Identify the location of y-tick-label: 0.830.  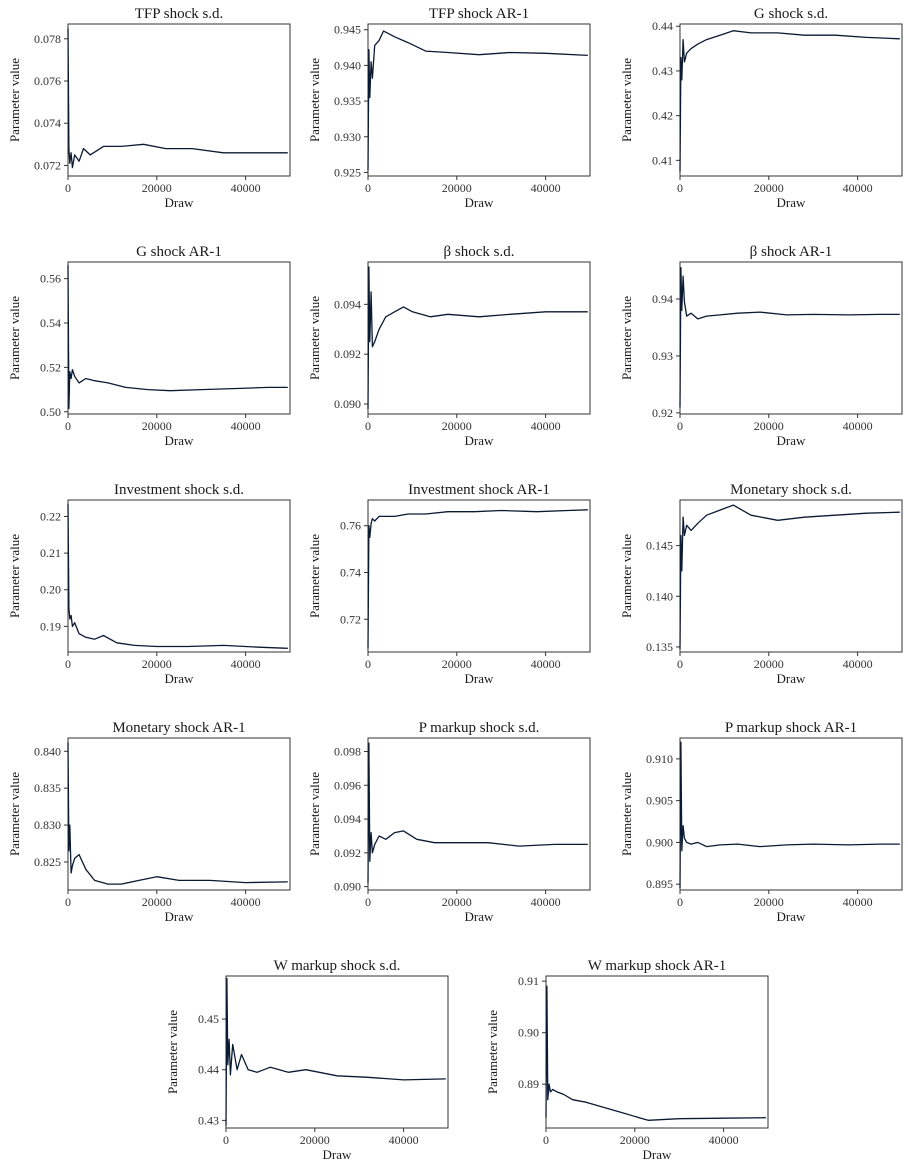
(47, 825).